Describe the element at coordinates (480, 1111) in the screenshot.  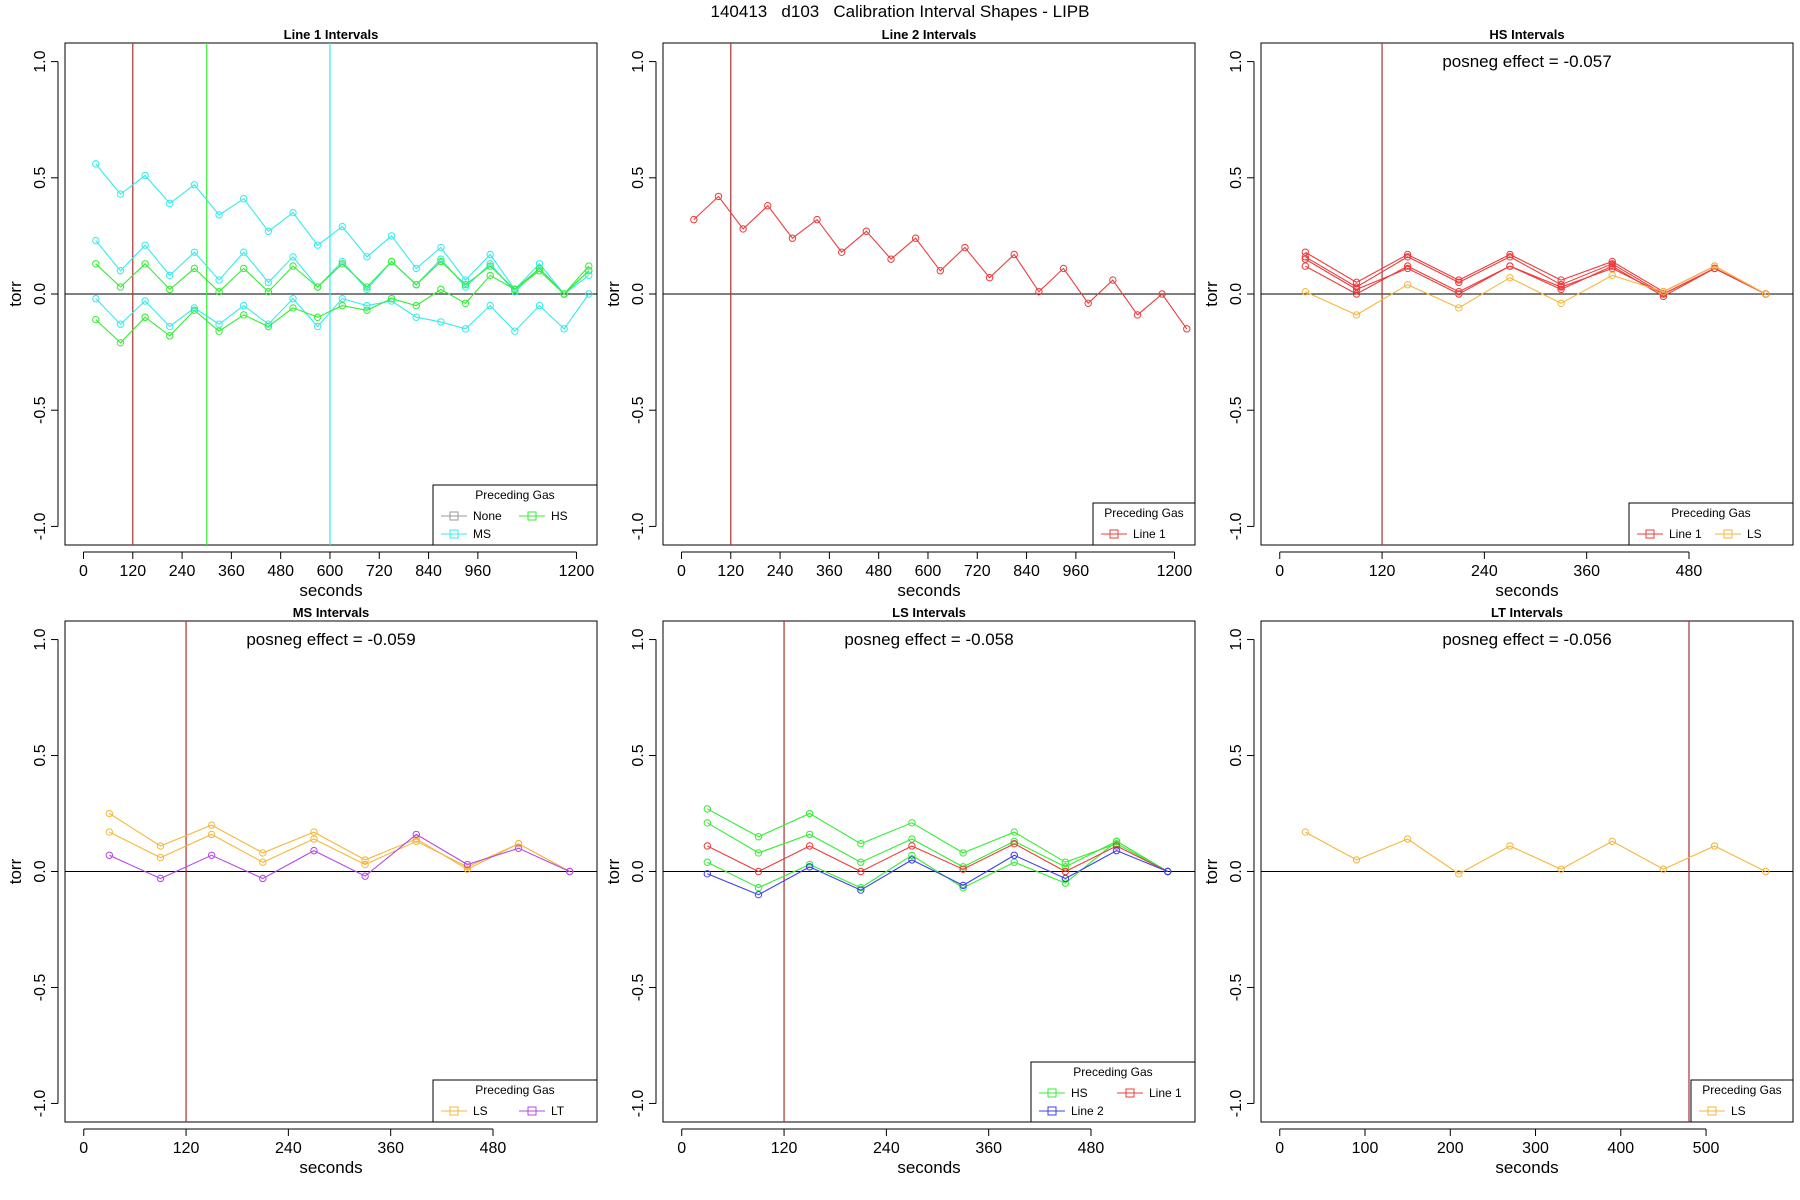
I see `legend-entry-label: LS` at that location.